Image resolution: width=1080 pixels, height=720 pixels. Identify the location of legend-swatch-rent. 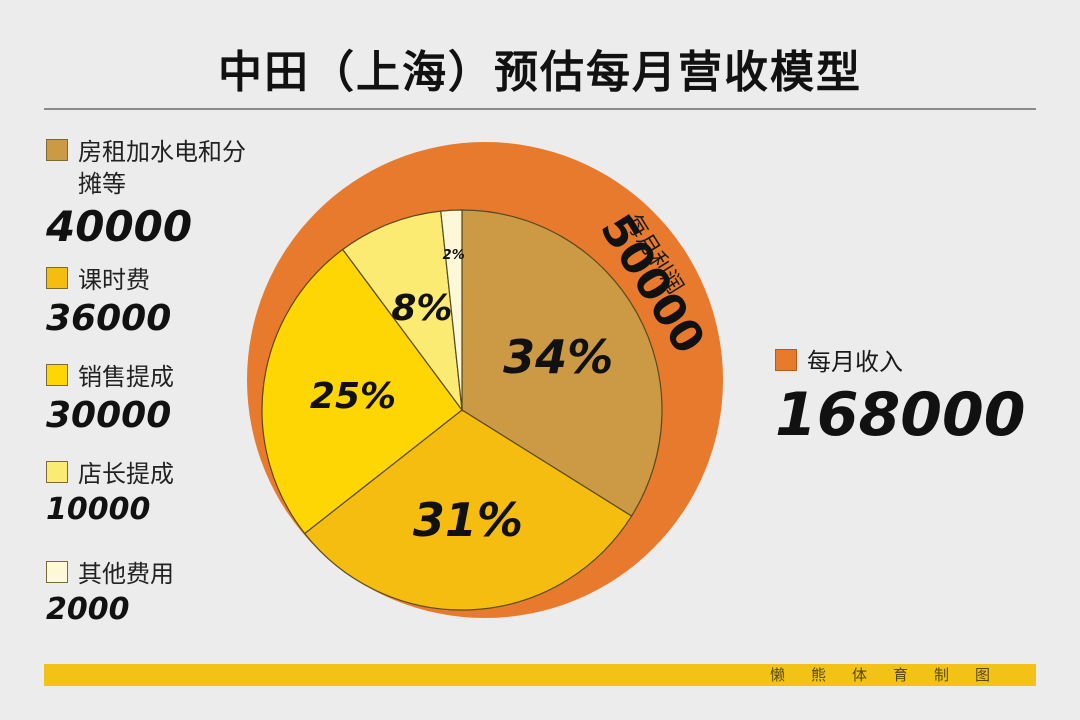
(57, 150).